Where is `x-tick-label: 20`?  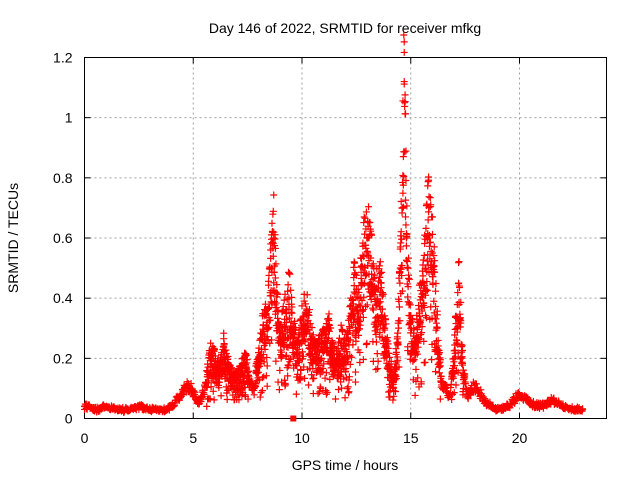 x-tick-label: 20 is located at coordinates (520, 438).